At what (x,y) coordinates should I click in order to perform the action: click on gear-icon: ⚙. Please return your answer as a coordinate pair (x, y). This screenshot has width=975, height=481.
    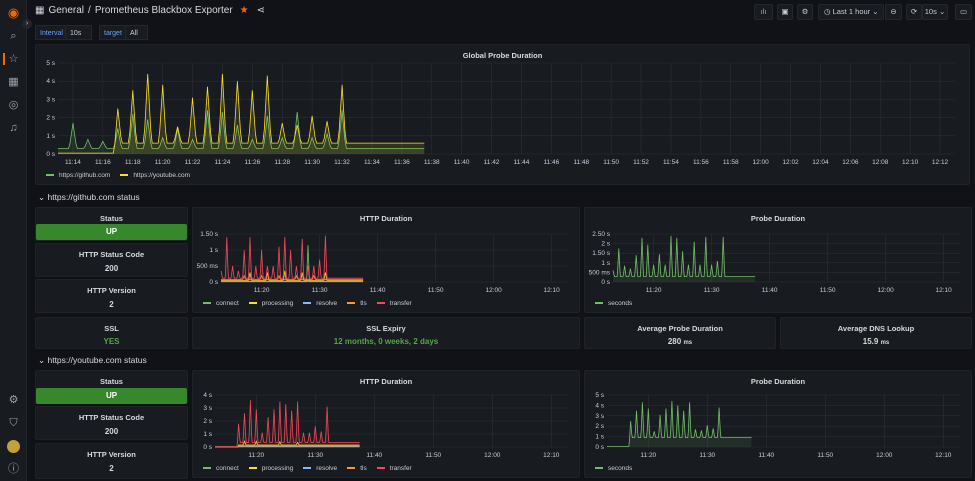
    Looking at the image, I should click on (13, 400).